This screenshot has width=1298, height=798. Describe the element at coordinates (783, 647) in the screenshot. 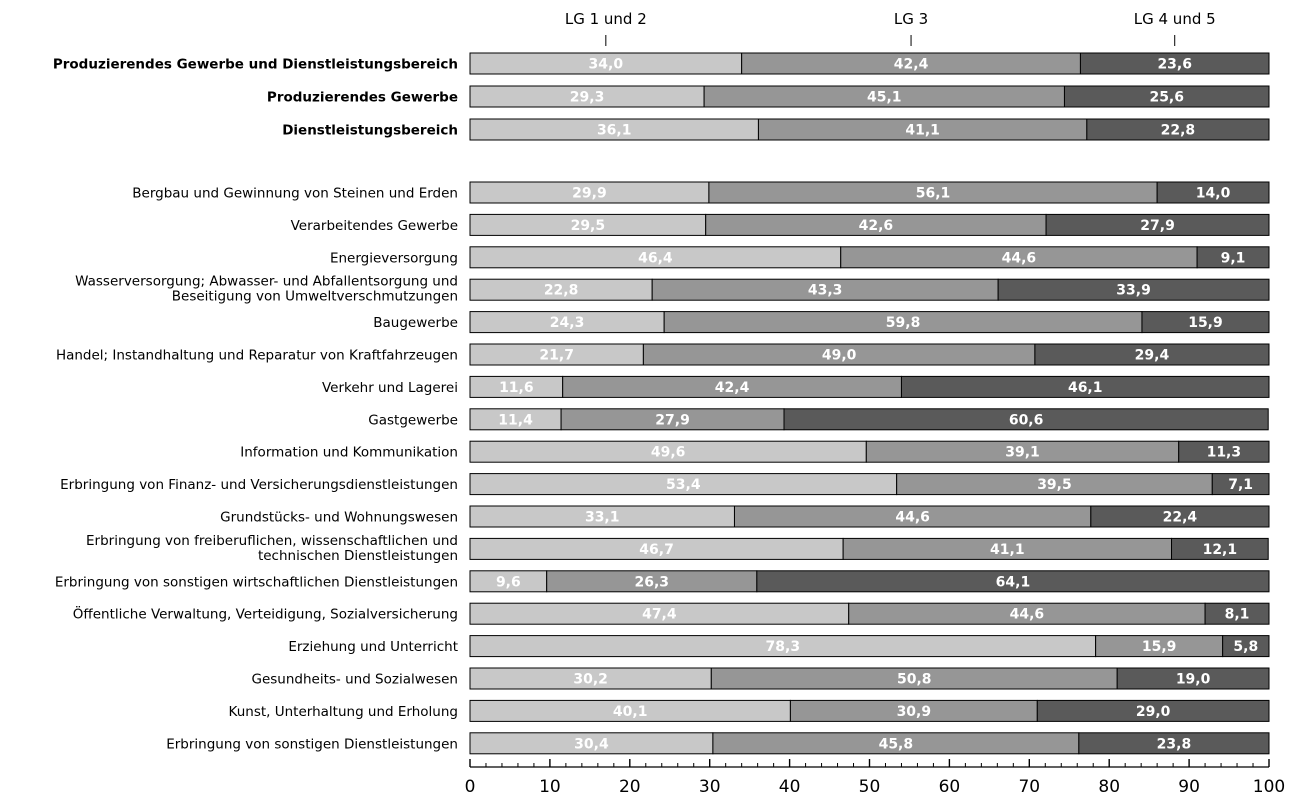

I see `data-label: 78,3` at that location.